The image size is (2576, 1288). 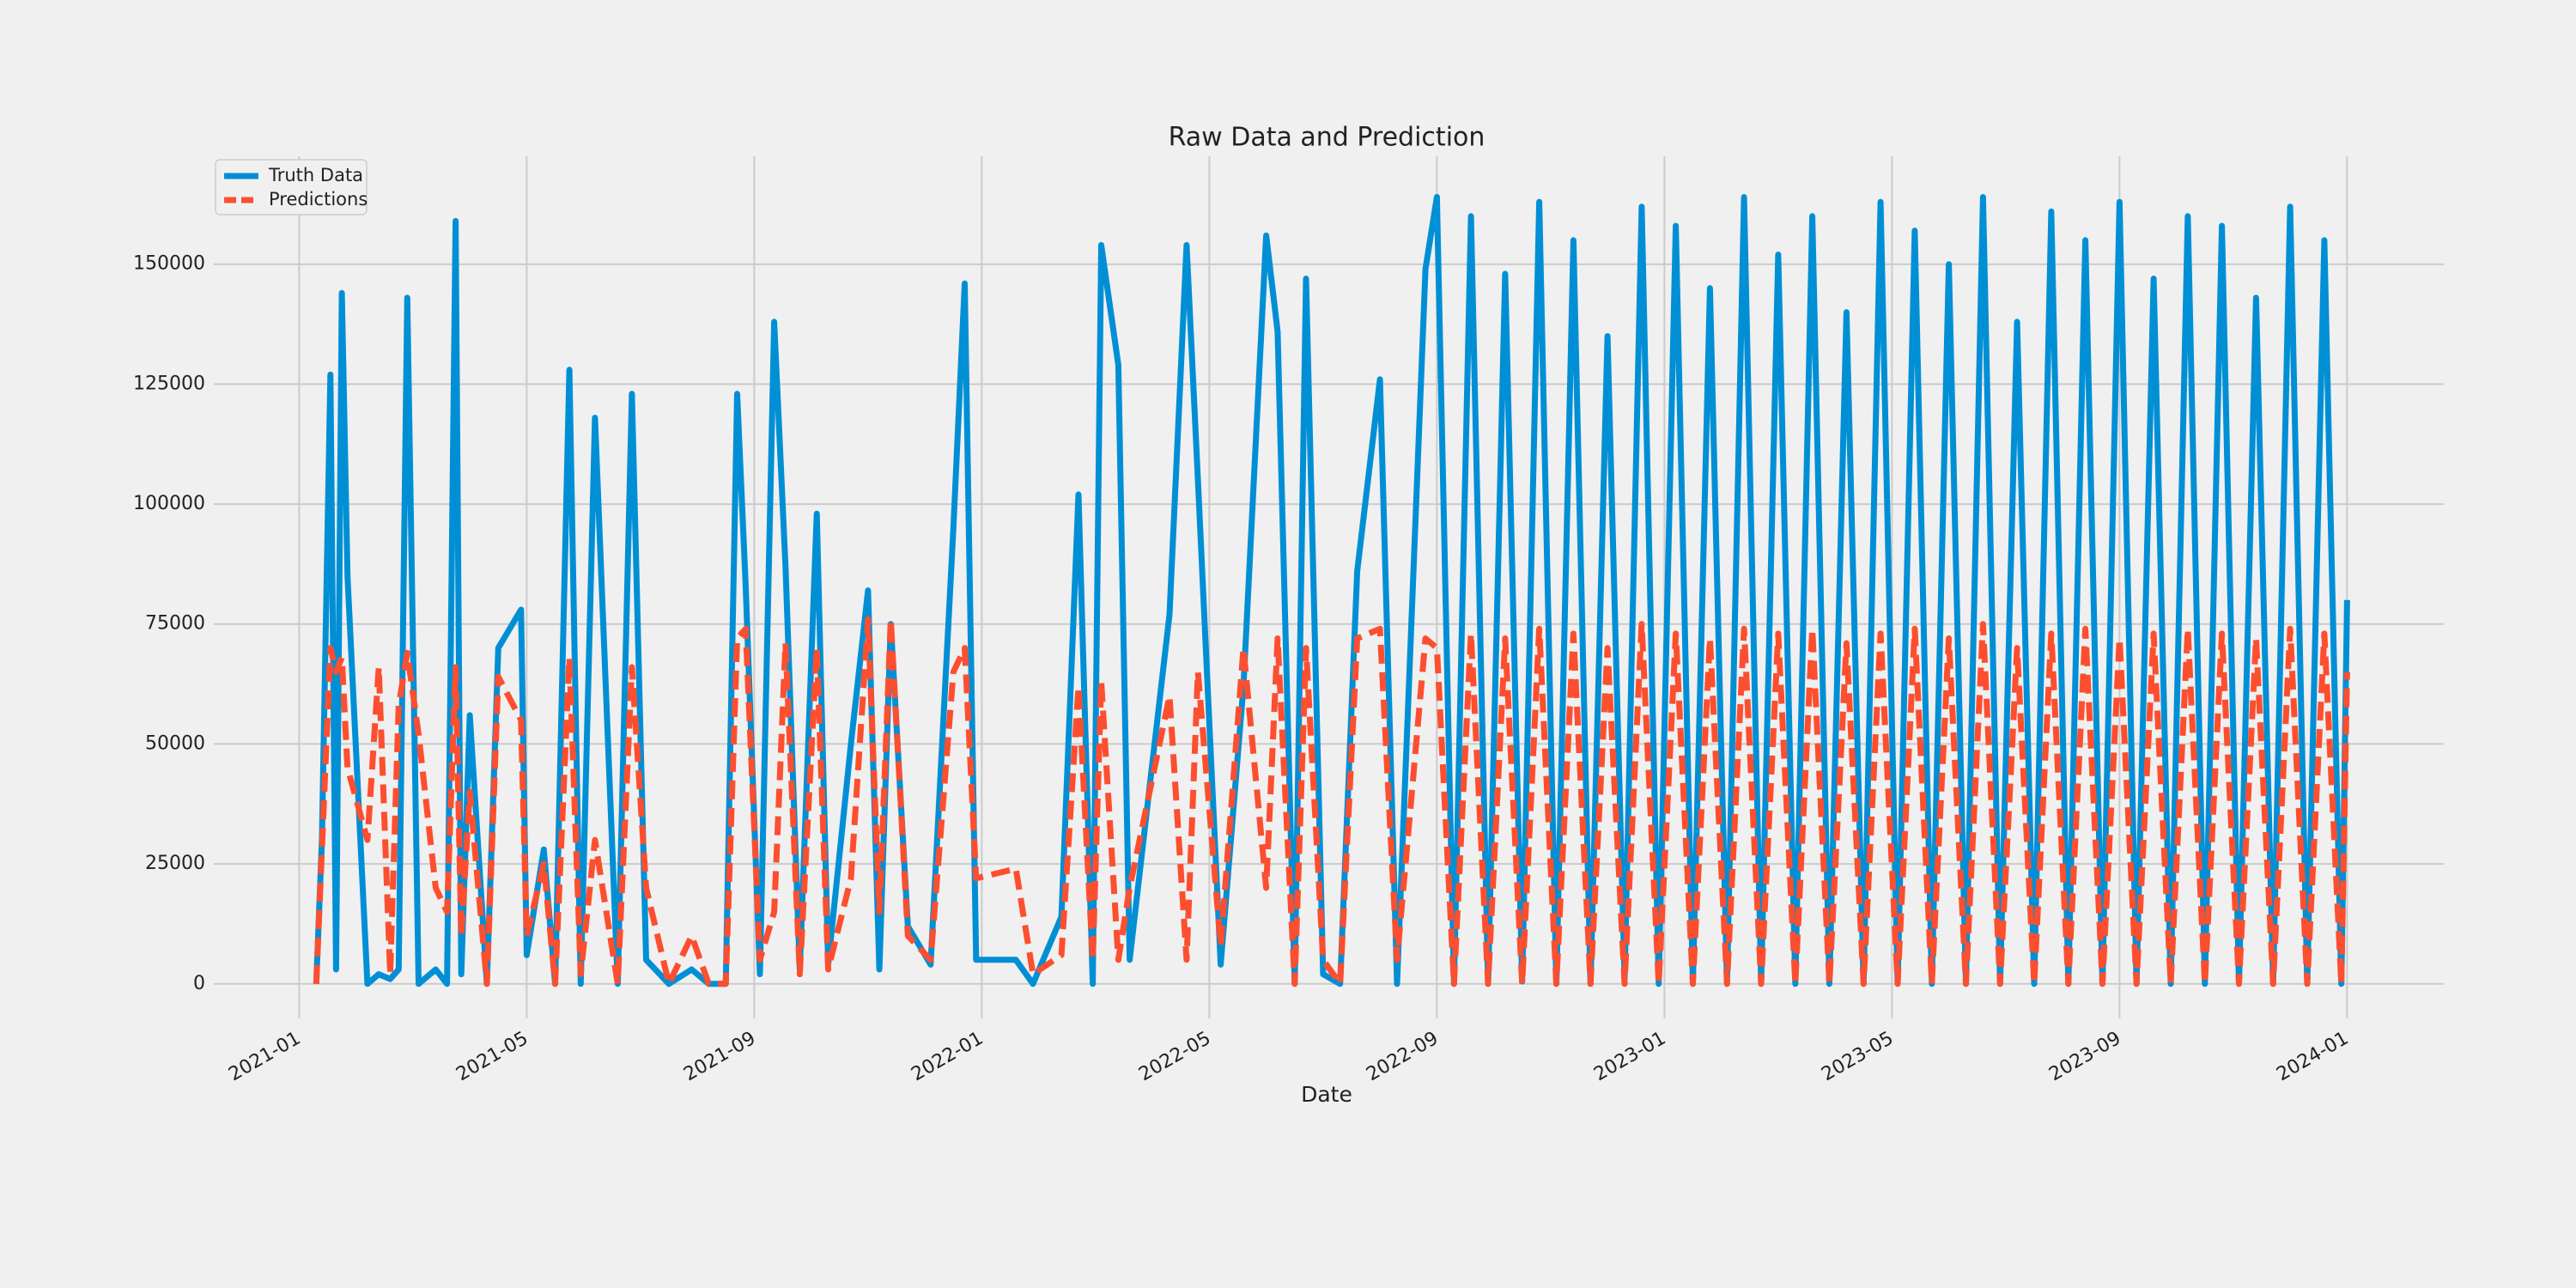 What do you see at coordinates (175, 743) in the screenshot?
I see `y-tick-label: 50000` at bounding box center [175, 743].